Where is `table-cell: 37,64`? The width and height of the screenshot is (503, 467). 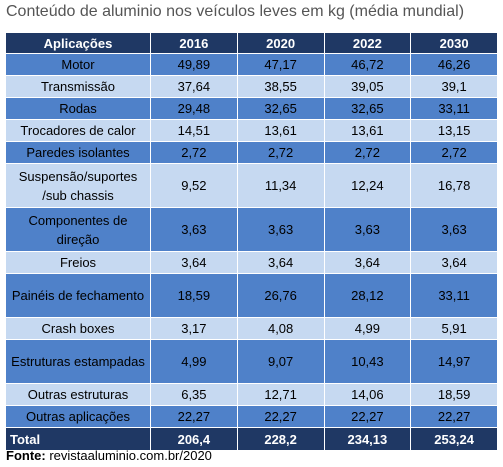 table-cell: 37,64 is located at coordinates (194, 86).